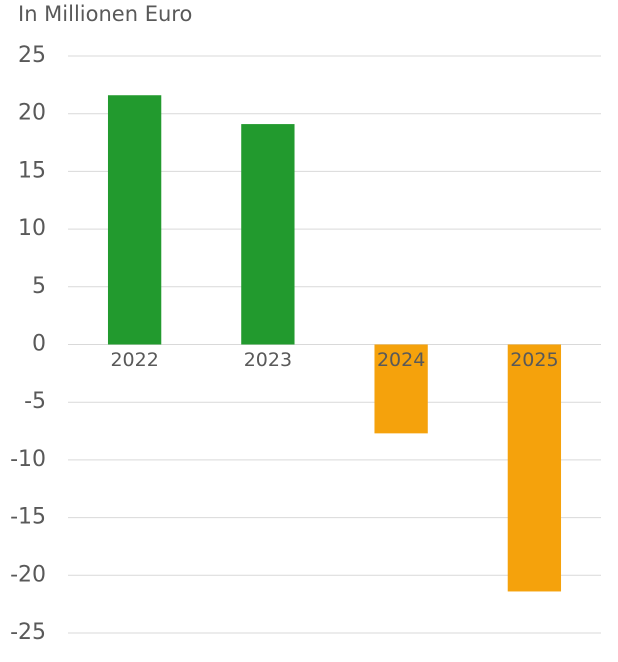 Image resolution: width=618 pixels, height=662 pixels. Describe the element at coordinates (32, 113) in the screenshot. I see `y-tick-label: 20` at that location.